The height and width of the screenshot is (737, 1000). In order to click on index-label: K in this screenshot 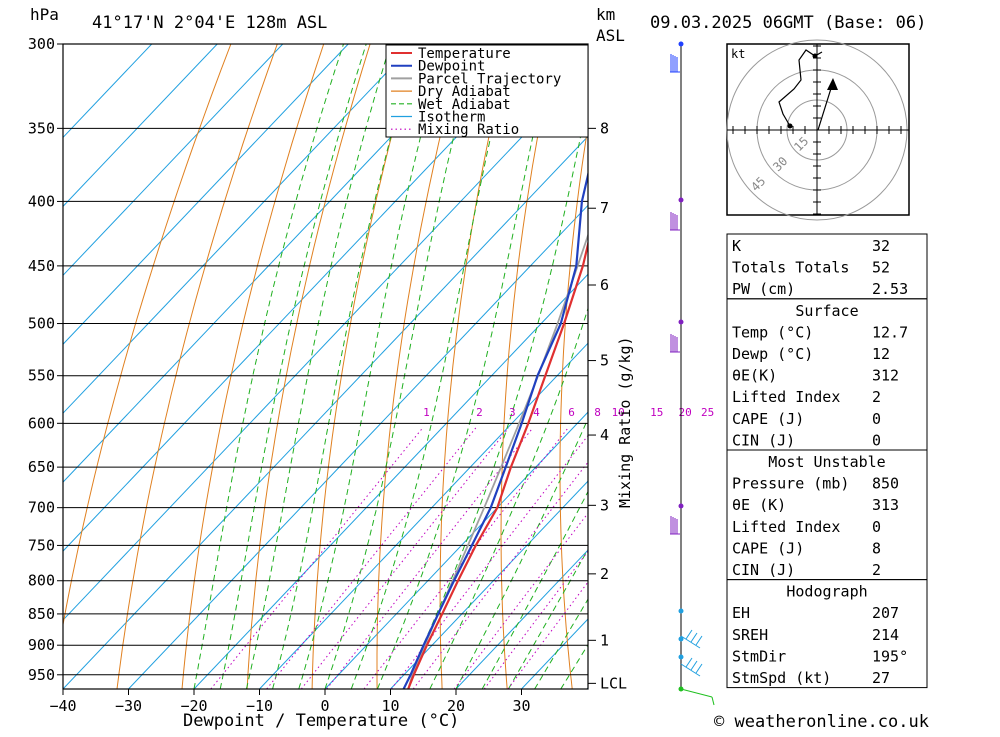, I will do `click(736, 246)`.